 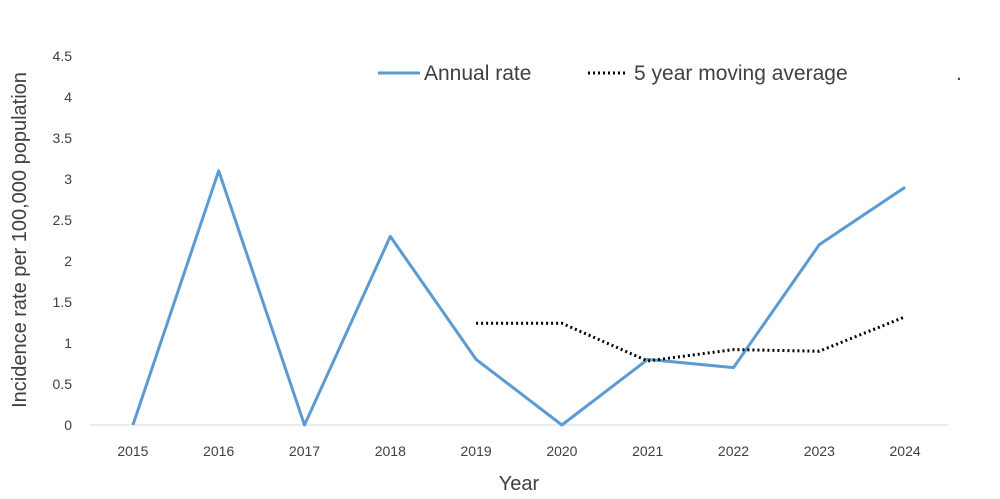 What do you see at coordinates (68, 343) in the screenshot?
I see `y-tick-label: 1` at bounding box center [68, 343].